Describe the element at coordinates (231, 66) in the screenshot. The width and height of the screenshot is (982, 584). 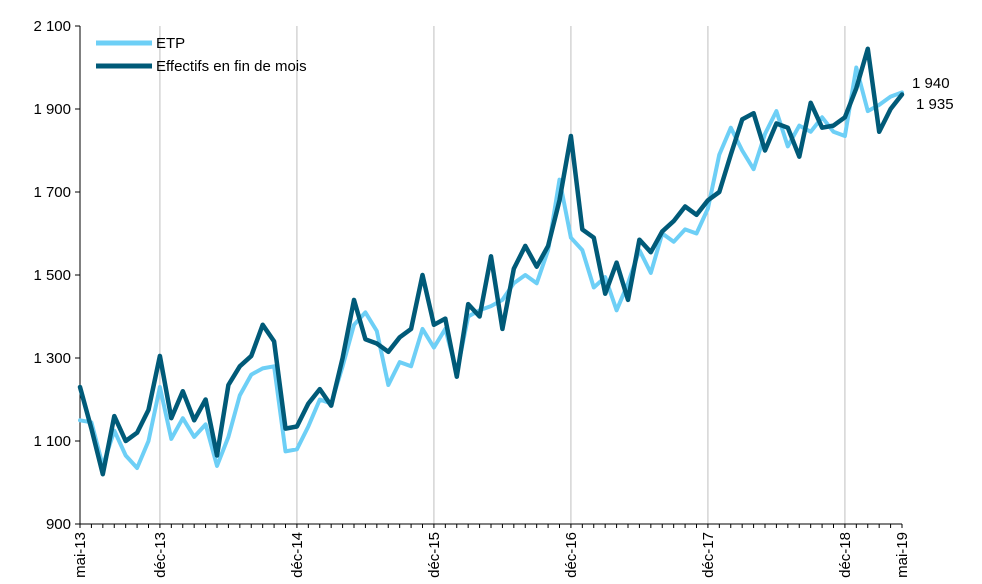
I see `legend-label-effectifs: Effectifs en fin de mois` at that location.